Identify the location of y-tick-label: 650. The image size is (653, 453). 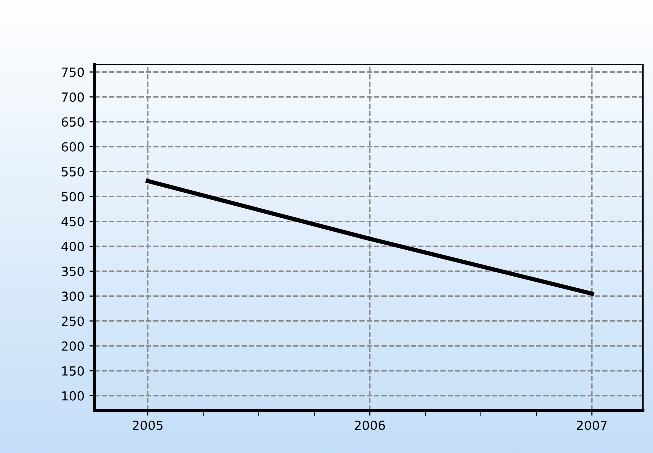
(73, 122).